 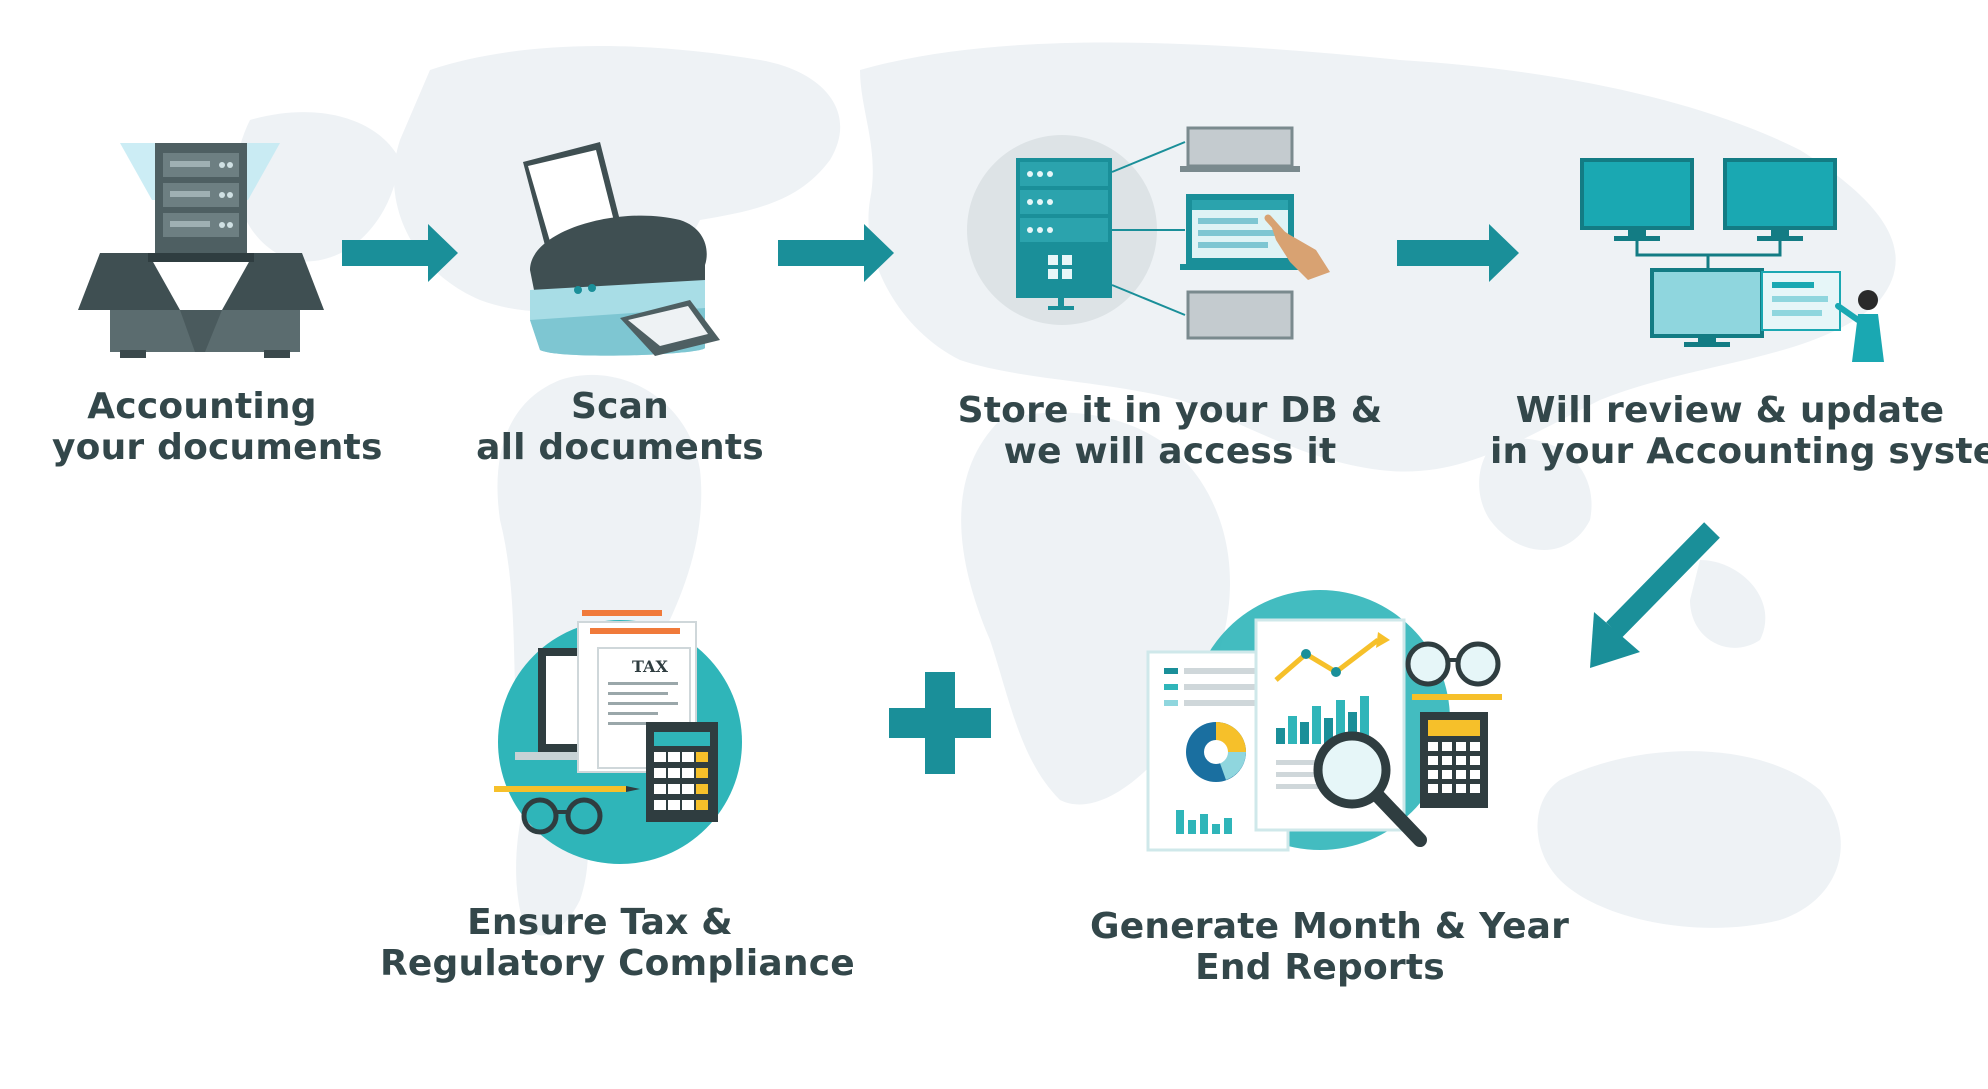 What do you see at coordinates (1732, 260) in the screenshot?
I see `monitors-network-icon` at bounding box center [1732, 260].